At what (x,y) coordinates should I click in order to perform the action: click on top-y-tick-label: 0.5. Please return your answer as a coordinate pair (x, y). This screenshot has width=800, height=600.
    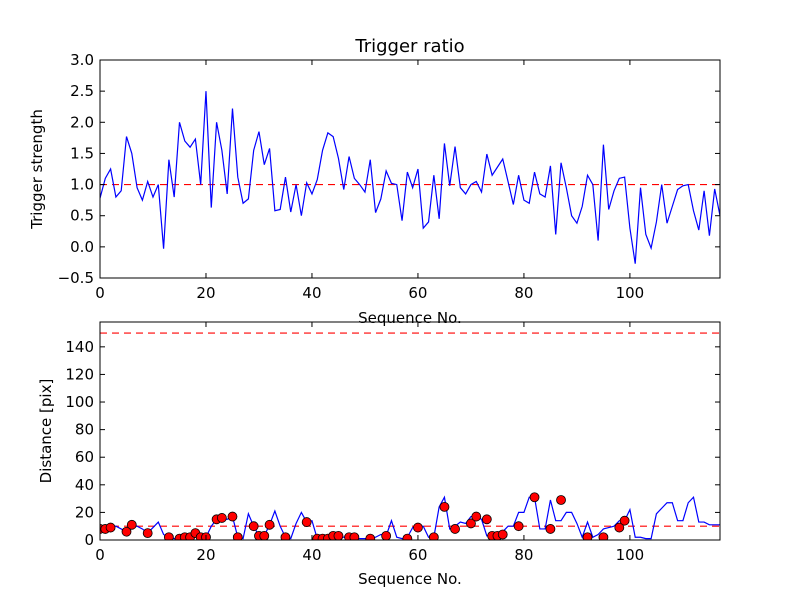
    Looking at the image, I should click on (82, 216).